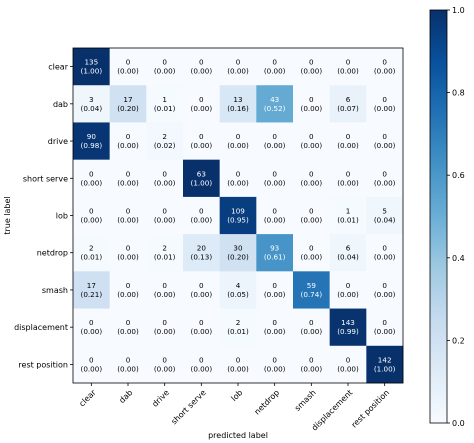 The height and width of the screenshot is (443, 474). What do you see at coordinates (312, 294) in the screenshot?
I see `cell-ratio-label: (0.74)` at bounding box center [312, 294].